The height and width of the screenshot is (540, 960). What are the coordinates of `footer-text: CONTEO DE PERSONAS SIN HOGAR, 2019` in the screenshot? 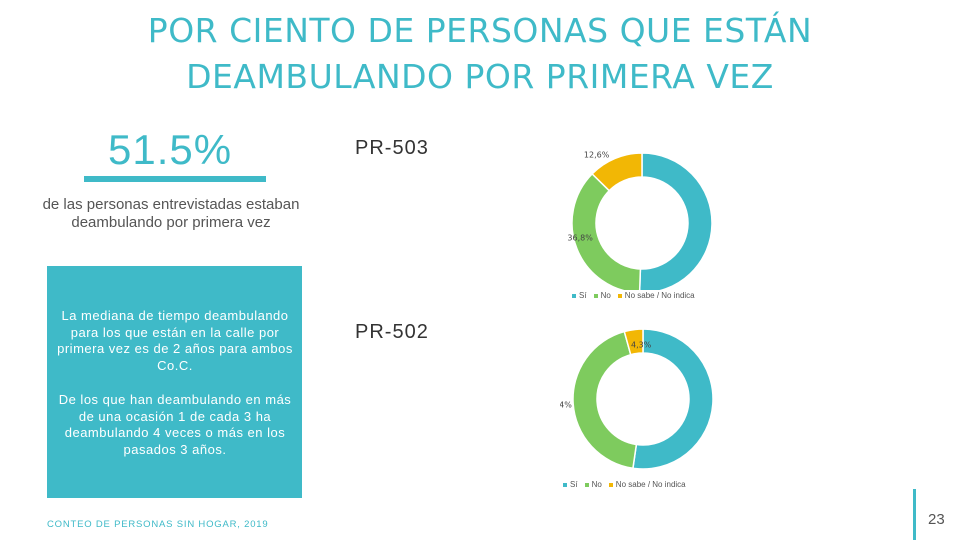 It's located at (158, 524).